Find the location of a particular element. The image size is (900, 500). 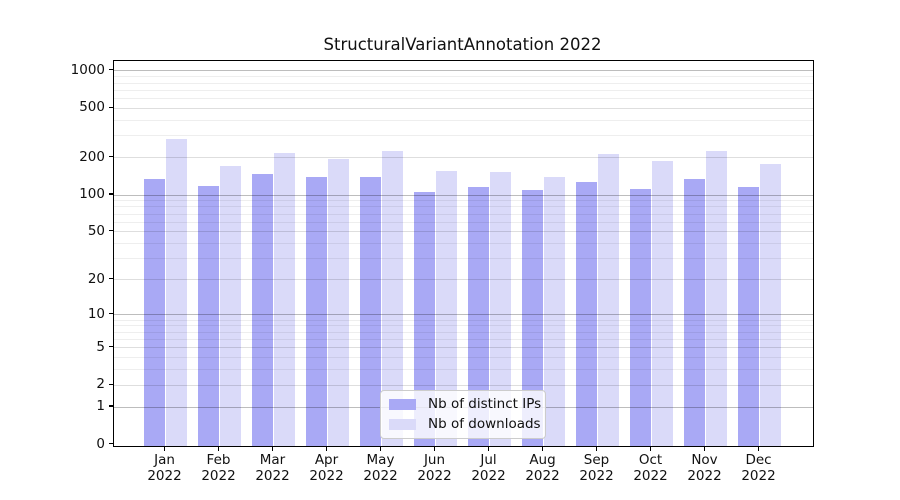

x-tick-apr-2022 is located at coordinates (326, 448).